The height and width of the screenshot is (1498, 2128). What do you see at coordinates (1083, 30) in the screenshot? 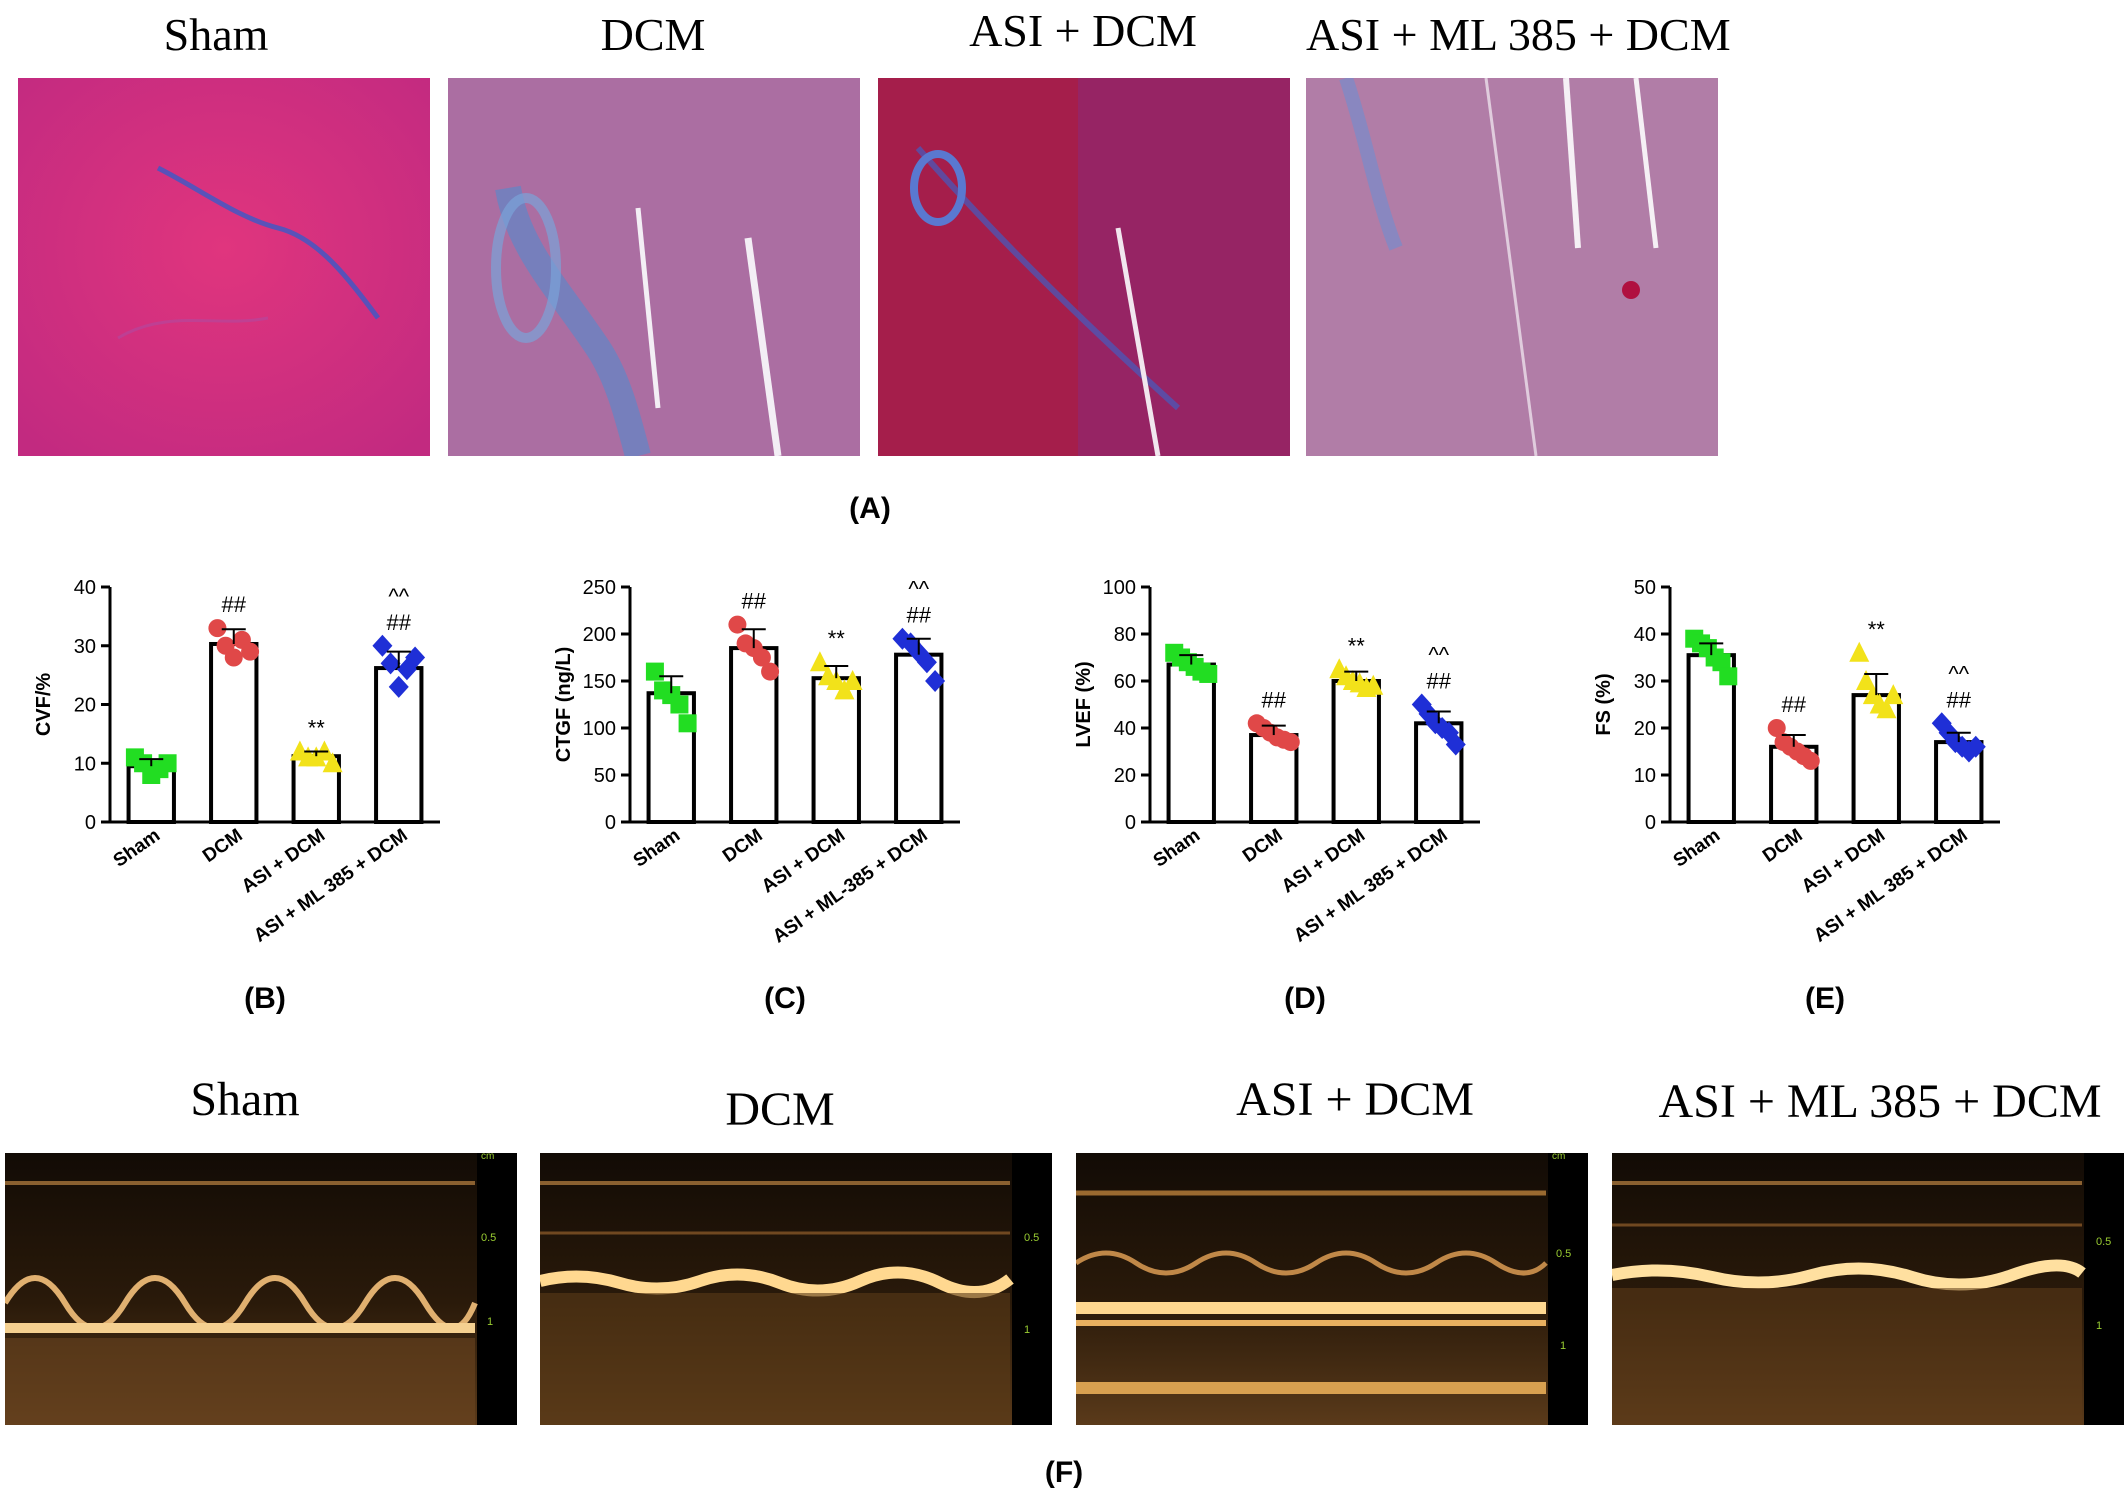
I see `histology-title-asi-dcm: ASI + DCM` at bounding box center [1083, 30].